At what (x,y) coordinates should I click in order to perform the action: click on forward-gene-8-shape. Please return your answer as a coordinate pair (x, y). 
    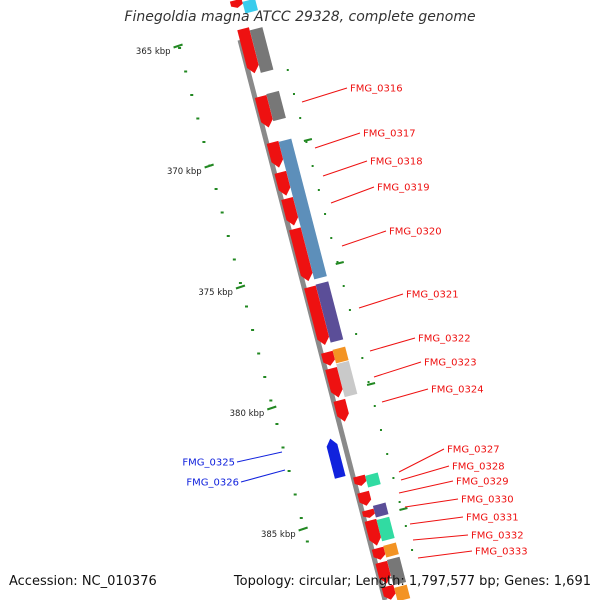
    Looking at the image, I should click on (328, 358).